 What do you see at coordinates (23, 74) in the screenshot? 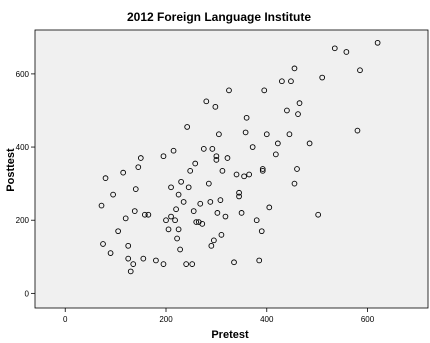
I see `y-tick-label: 600` at bounding box center [23, 74].